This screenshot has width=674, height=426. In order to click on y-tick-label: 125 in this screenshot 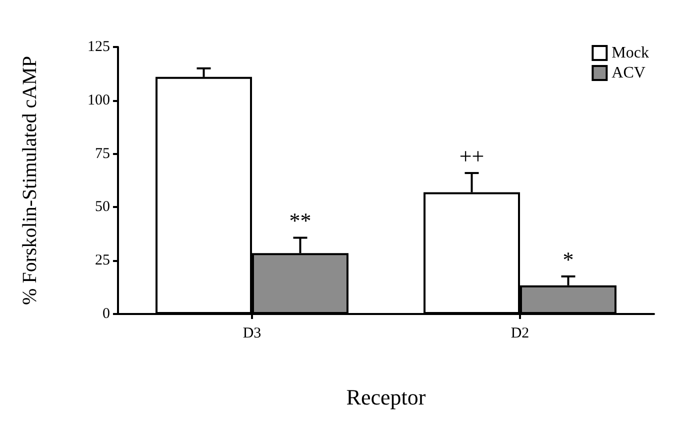, I will do `click(99, 47)`.